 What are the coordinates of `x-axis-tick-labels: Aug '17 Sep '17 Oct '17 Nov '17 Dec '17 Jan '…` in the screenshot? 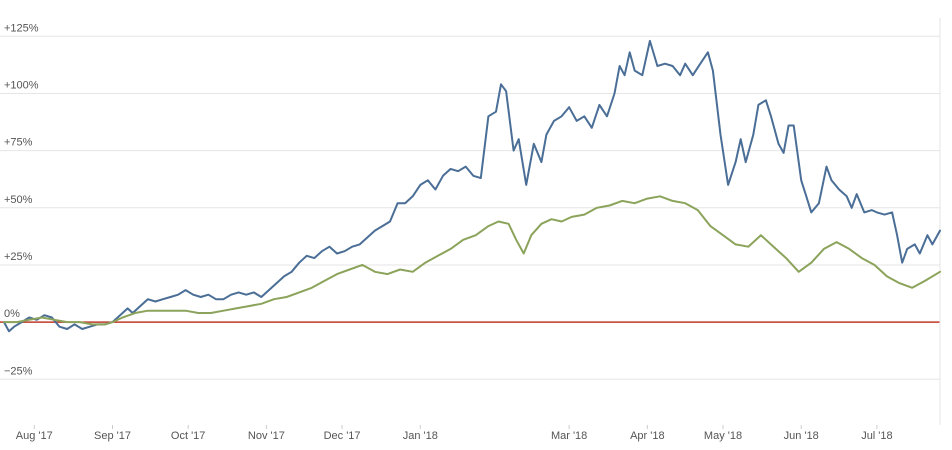 It's located at (454, 433).